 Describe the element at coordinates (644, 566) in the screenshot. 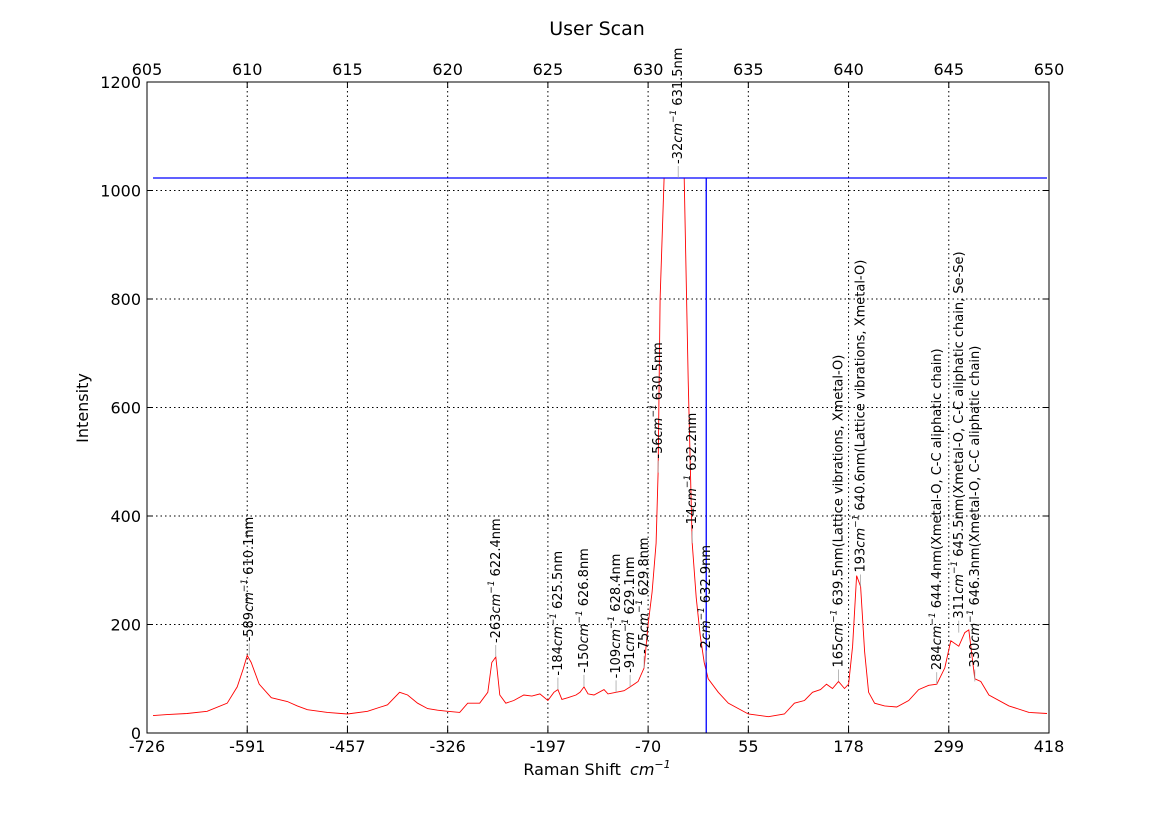

I see `annotation-wavelength: 629.8nm` at that location.